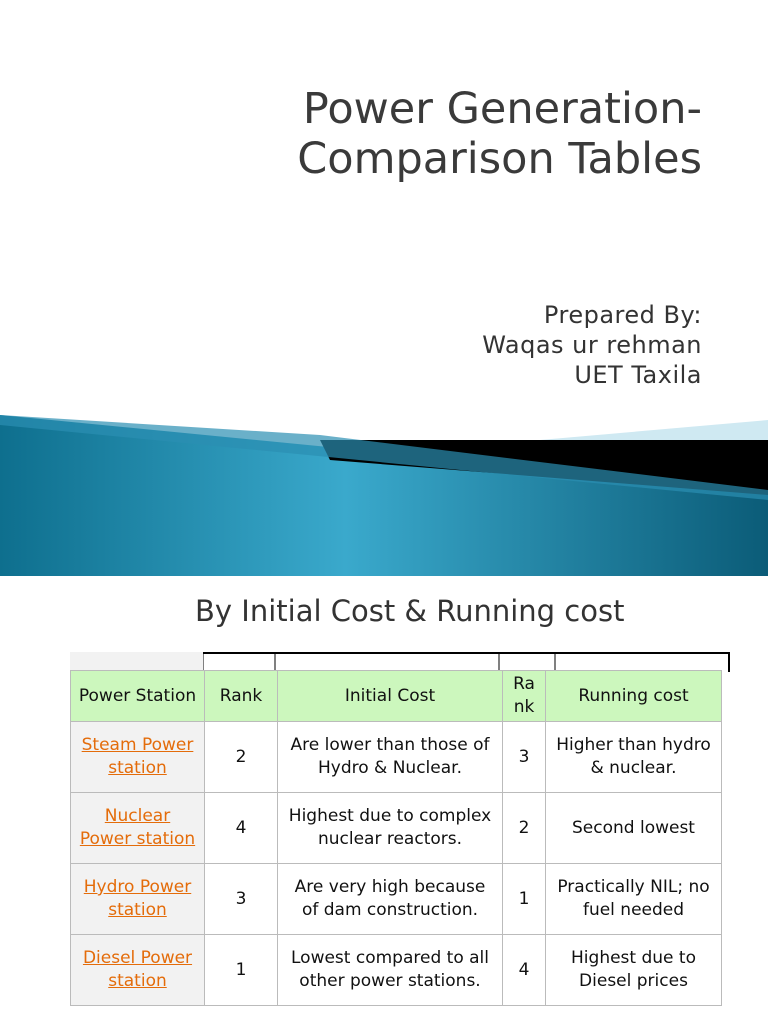  What do you see at coordinates (633, 696) in the screenshot?
I see `header-cell: Running cost` at bounding box center [633, 696].